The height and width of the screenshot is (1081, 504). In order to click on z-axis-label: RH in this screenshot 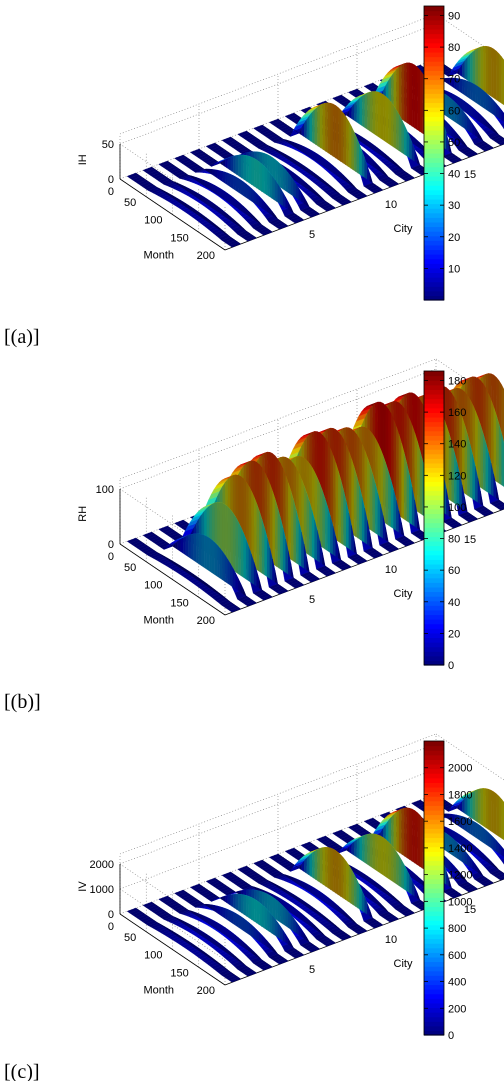, I will do `click(83, 514)`.